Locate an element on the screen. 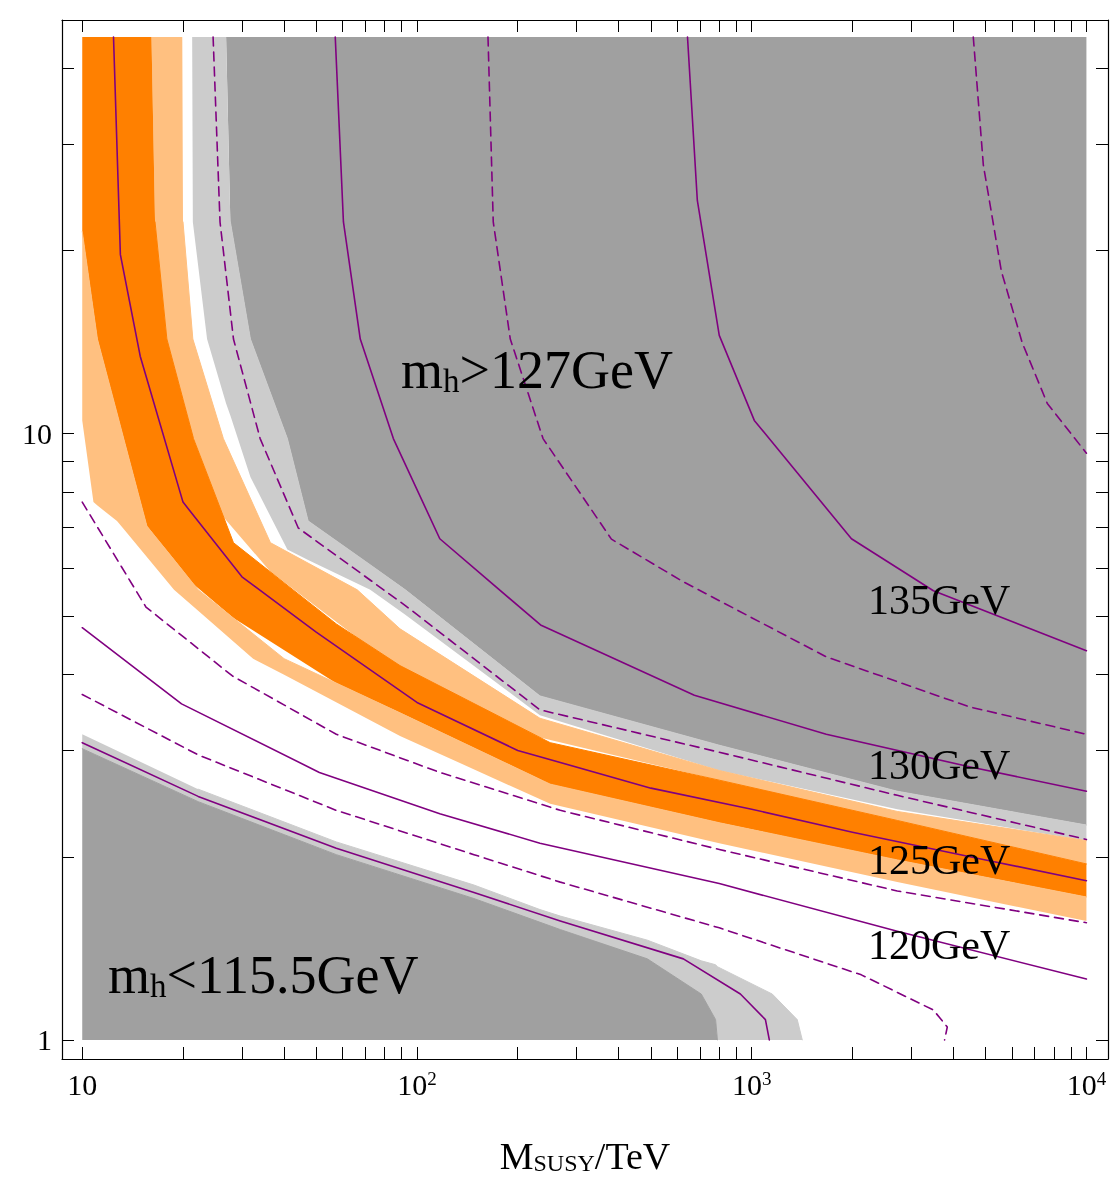  annotation: 125GeV is located at coordinates (939, 860).